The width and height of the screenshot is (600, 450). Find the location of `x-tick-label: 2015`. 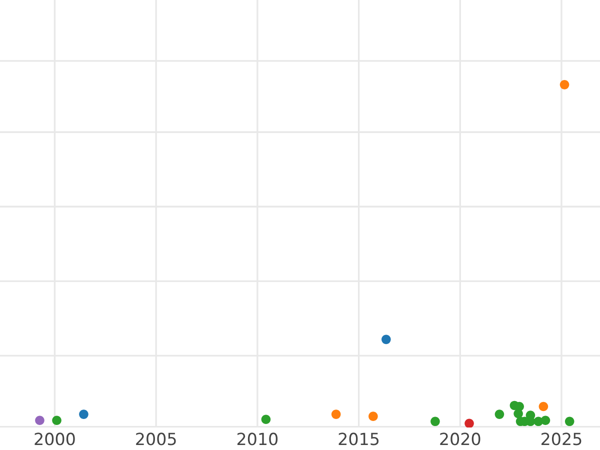

x-tick-label: 2015 is located at coordinates (358, 439).